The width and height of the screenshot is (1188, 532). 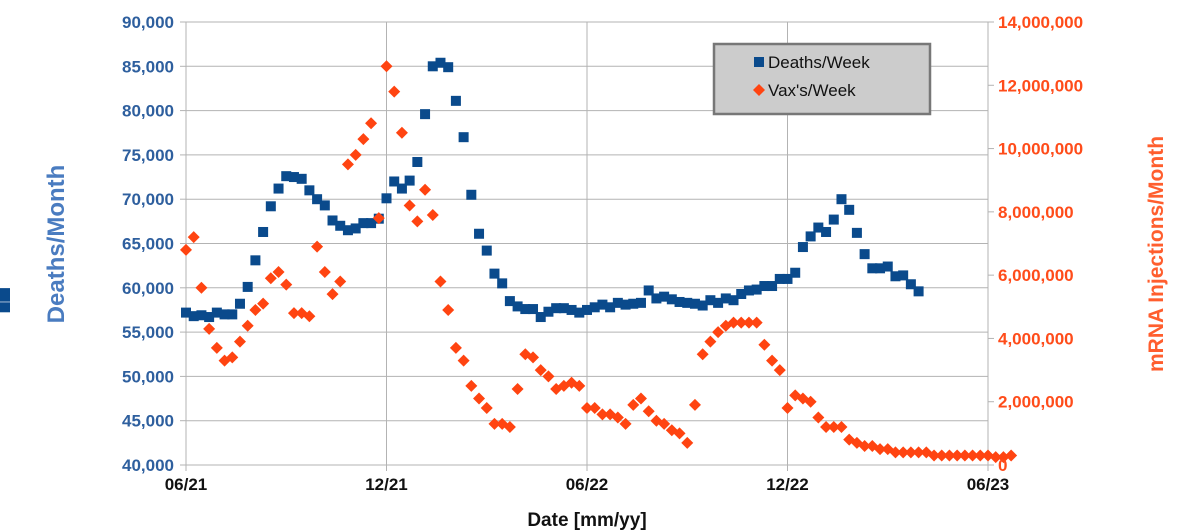 What do you see at coordinates (186, 484) in the screenshot?
I see `x-tick-label: 06/21` at bounding box center [186, 484].